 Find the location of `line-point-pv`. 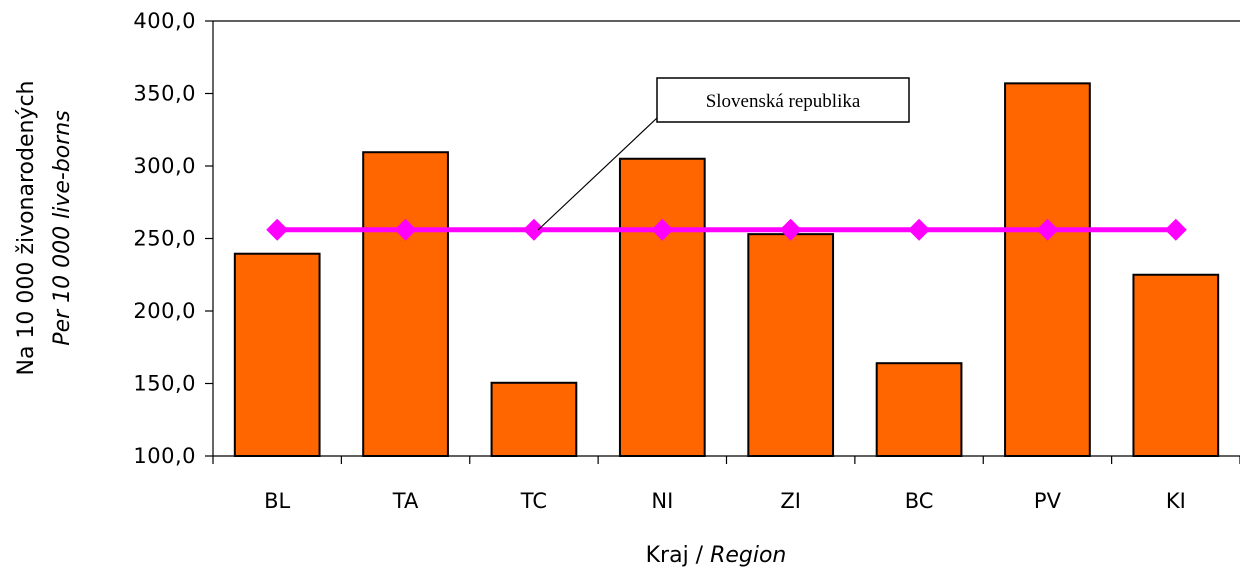

line-point-pv is located at coordinates (1047, 229).